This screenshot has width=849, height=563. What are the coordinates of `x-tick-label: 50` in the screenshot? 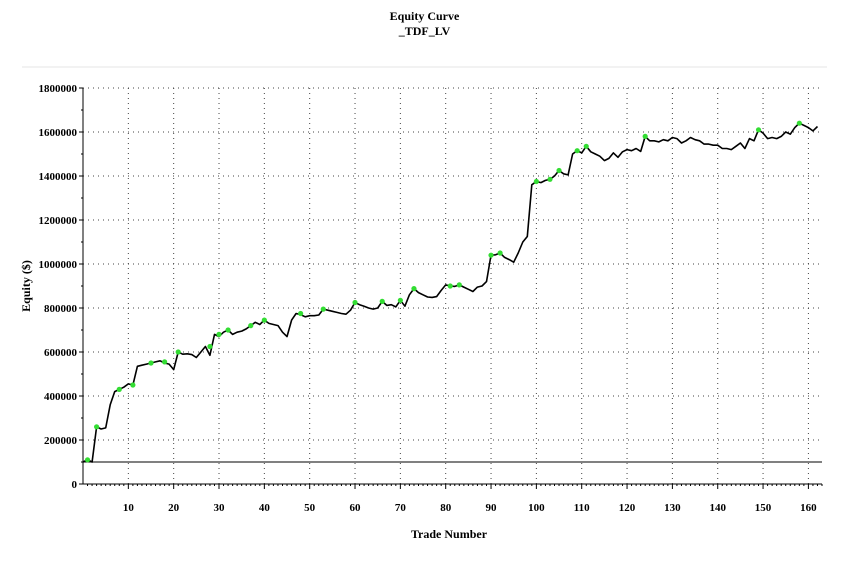 It's located at (310, 508).